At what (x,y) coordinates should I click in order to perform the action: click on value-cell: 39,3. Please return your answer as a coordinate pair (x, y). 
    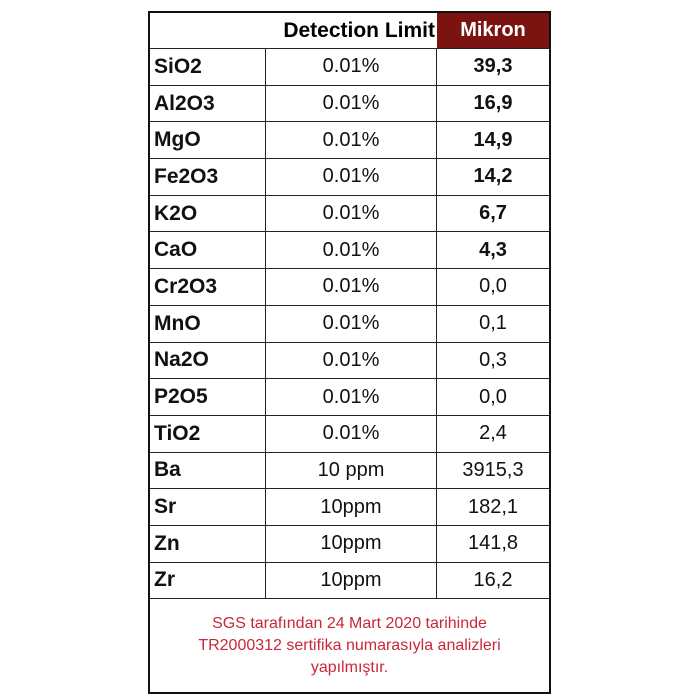
    Looking at the image, I should click on (493, 66).